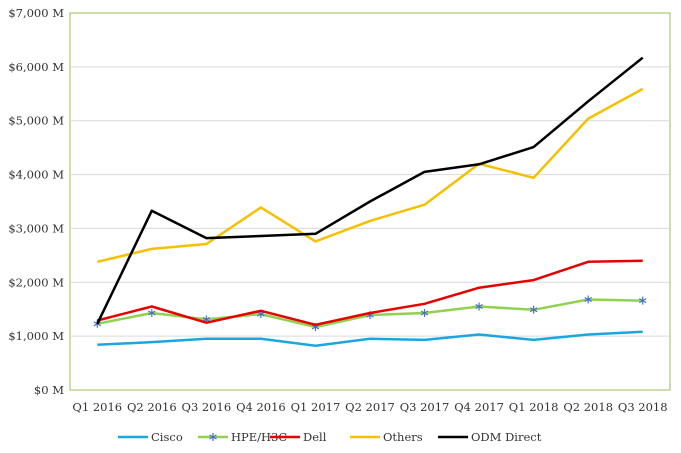 Image resolution: width=681 pixels, height=453 pixels. I want to click on legend-label: Others, so click(403, 437).